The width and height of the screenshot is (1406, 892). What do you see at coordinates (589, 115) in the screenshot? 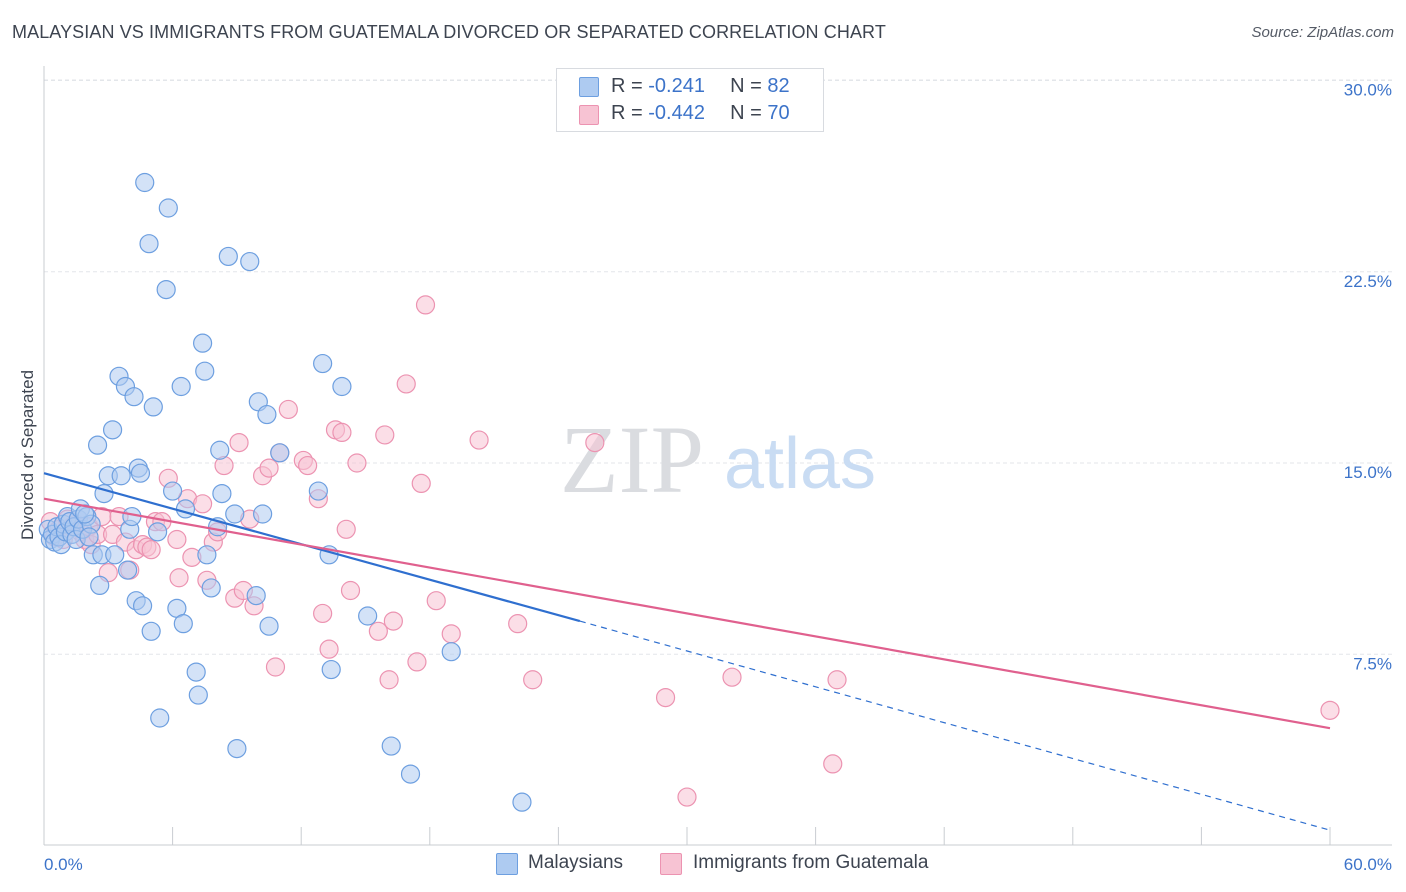
I see `legend-swatch-guatemala` at bounding box center [589, 115].